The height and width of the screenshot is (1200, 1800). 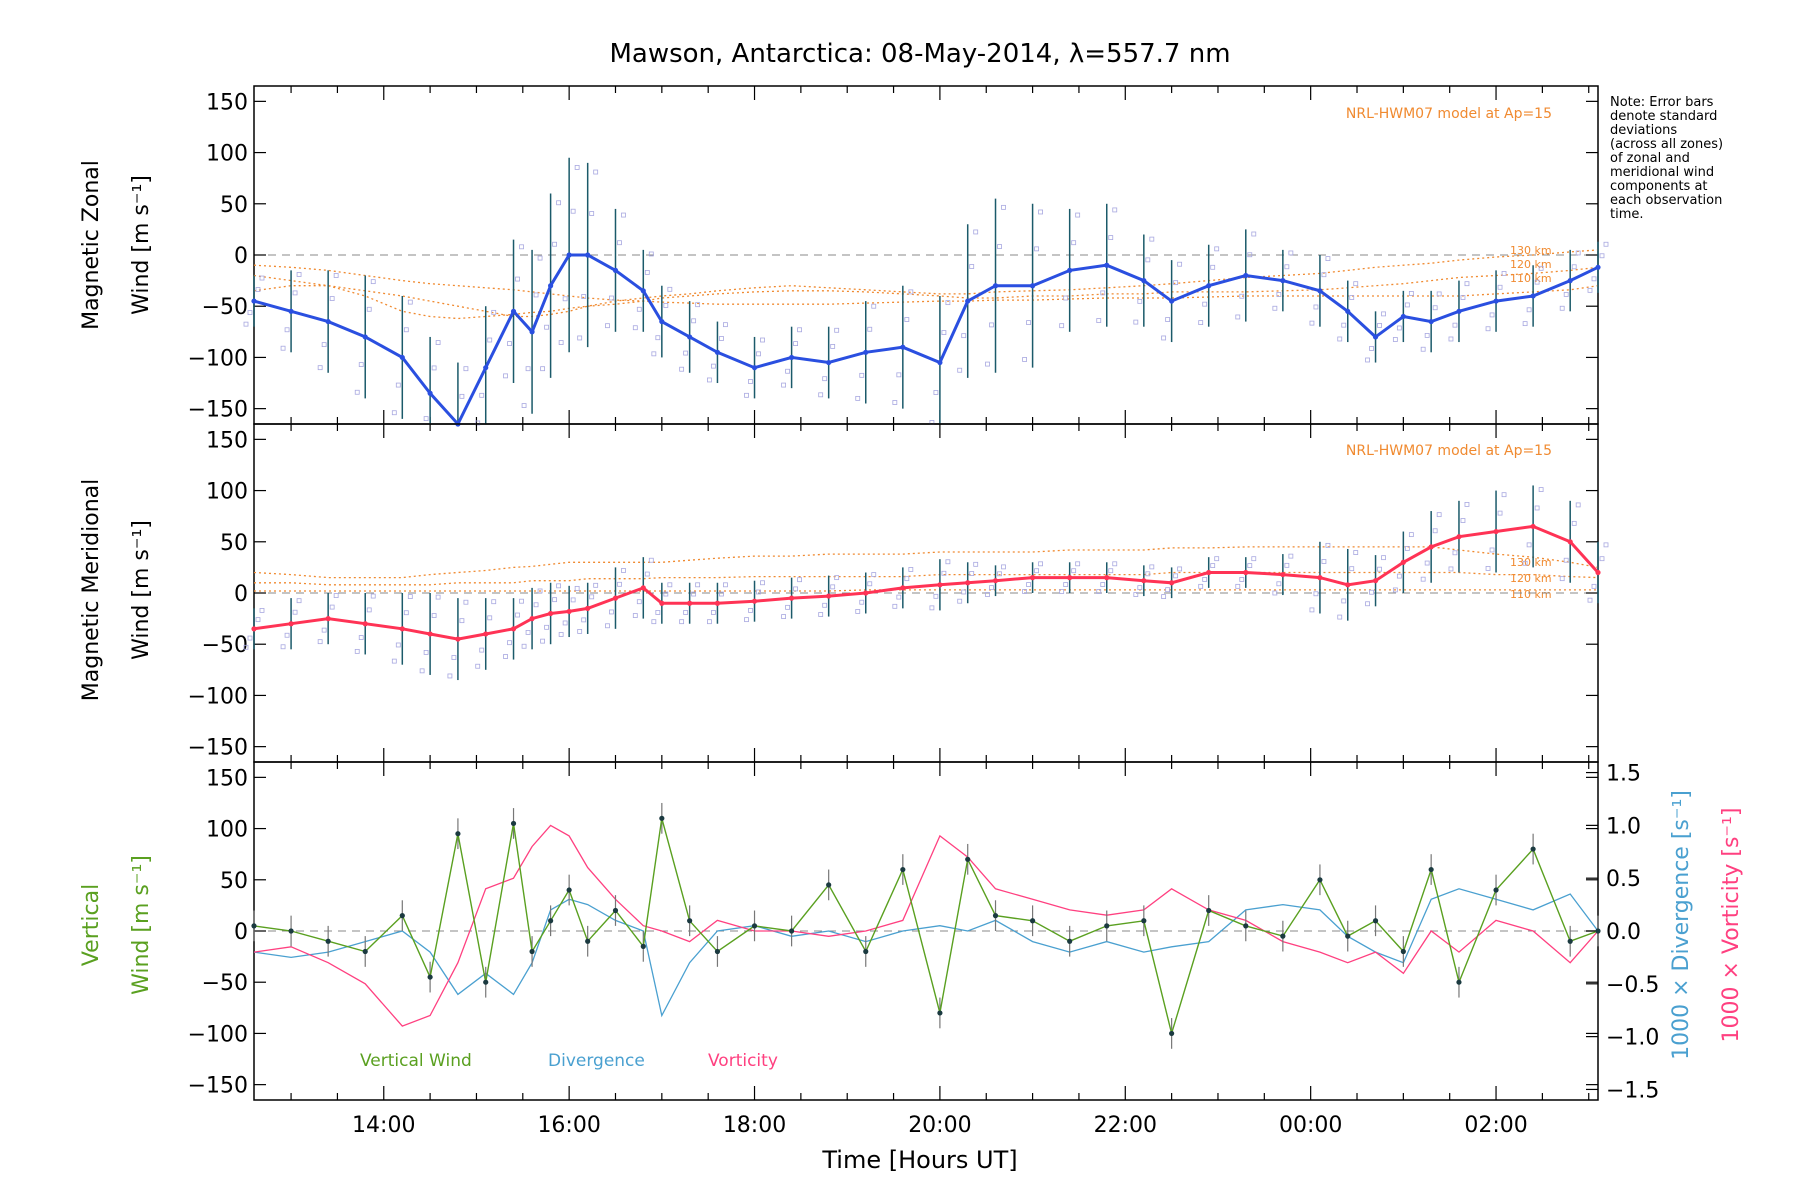 I want to click on y-right-tick-label: 0.5, so click(x=1623, y=879).